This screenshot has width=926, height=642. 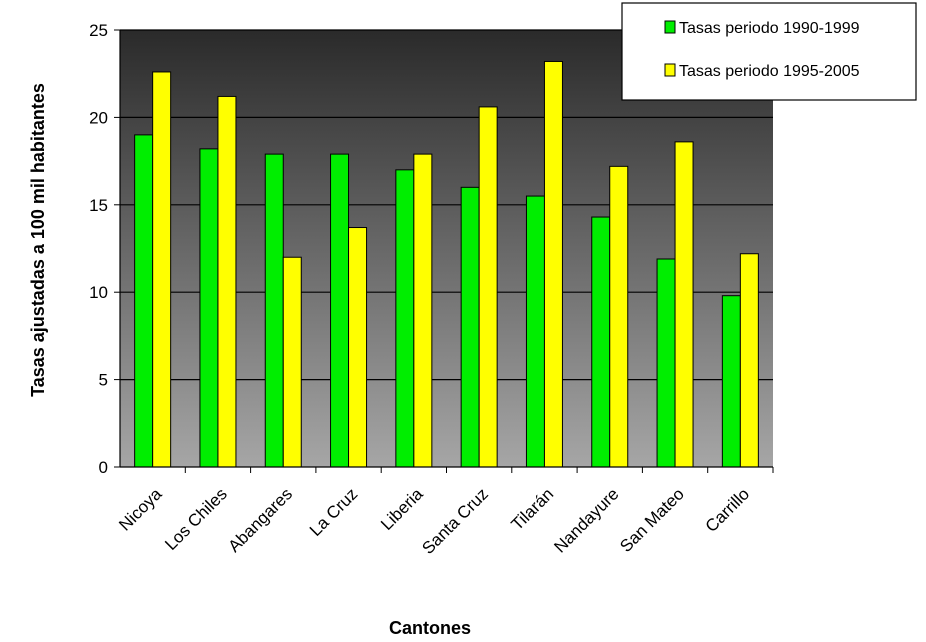 I want to click on y-tick-label: 25, so click(x=98, y=30).